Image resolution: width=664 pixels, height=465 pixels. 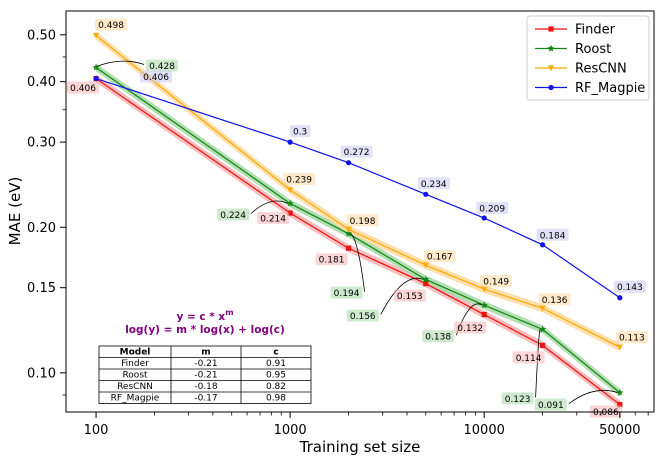 I want to click on legend-marker-roost, so click(x=551, y=48).